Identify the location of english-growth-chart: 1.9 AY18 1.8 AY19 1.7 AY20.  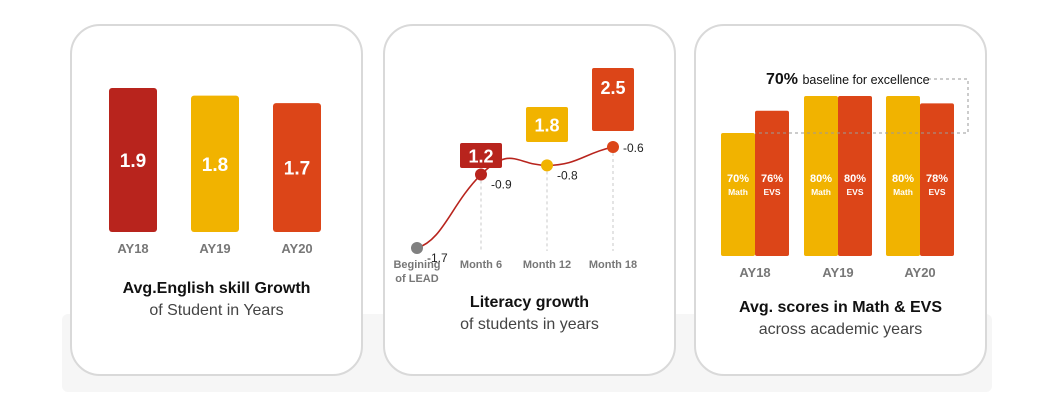
(215, 172).